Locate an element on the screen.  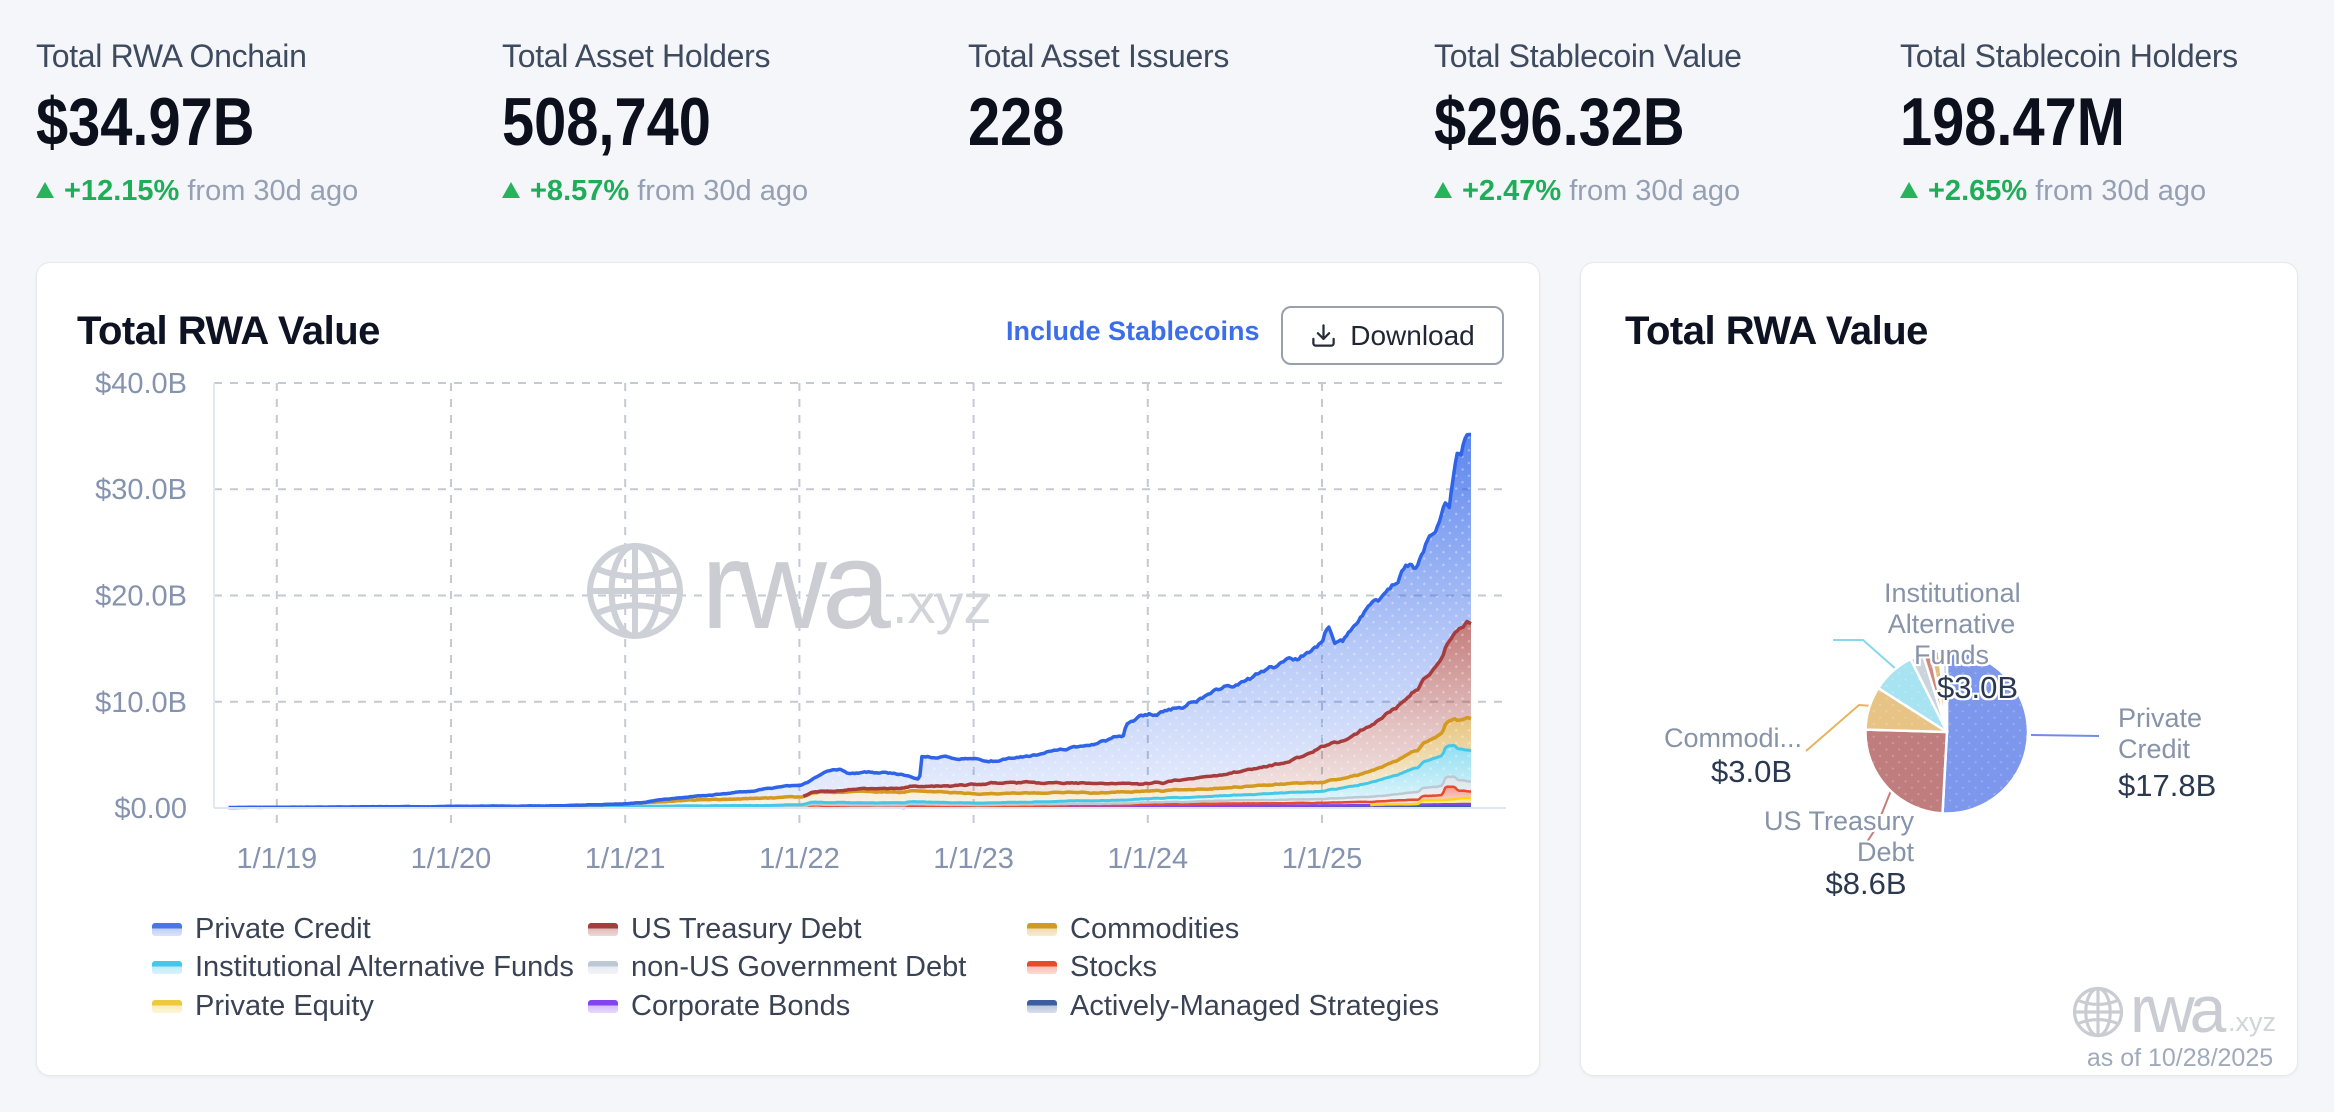
svg-text: 1/1/23 is located at coordinates (973, 859).